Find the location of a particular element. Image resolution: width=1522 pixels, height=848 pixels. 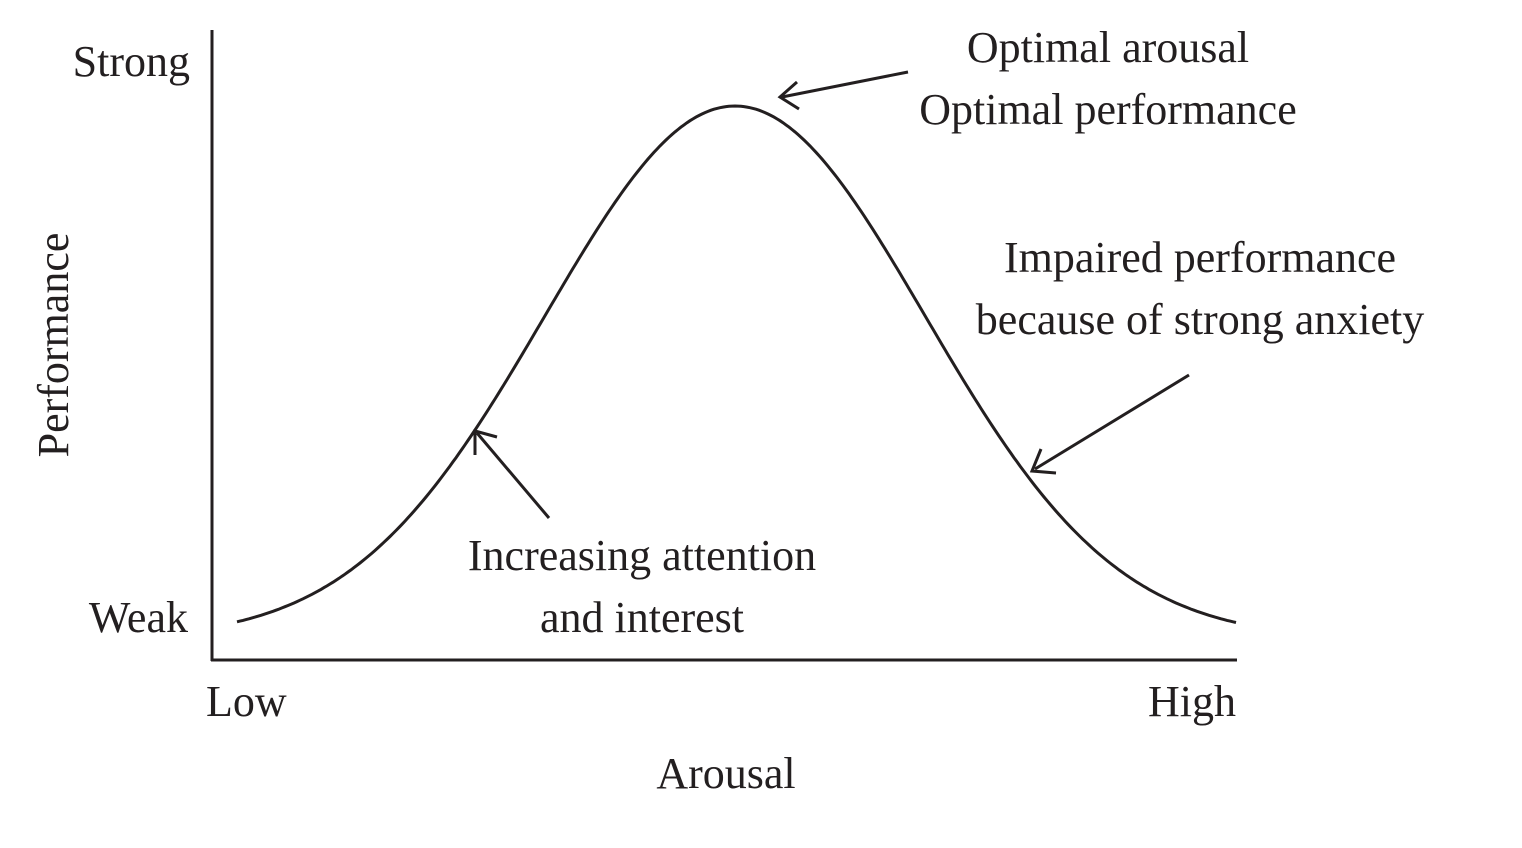

left-slope-annotation-line2: and interest is located at coordinates (642, 617).